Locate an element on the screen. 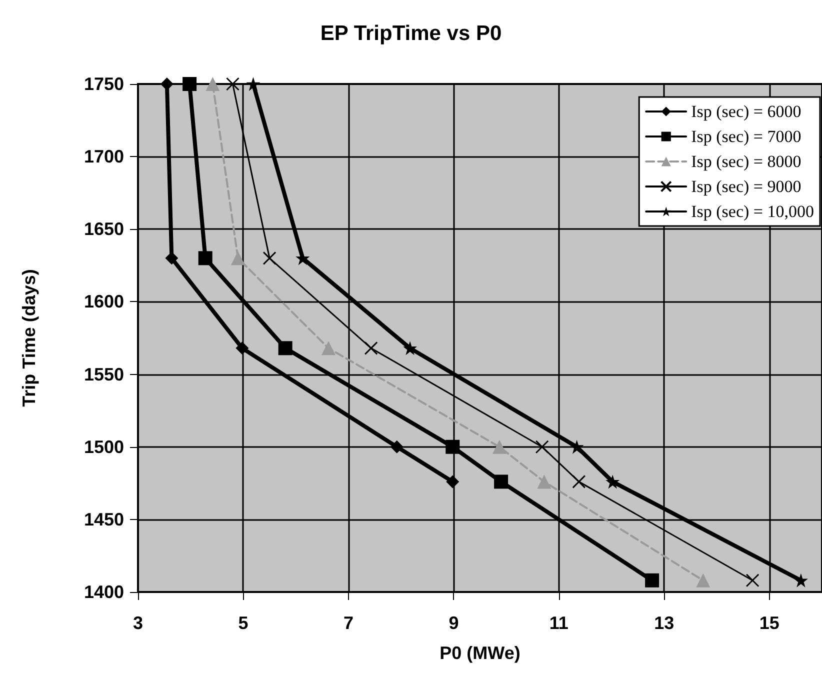 This screenshot has width=822, height=694. x-tick-label: 9 is located at coordinates (453, 623).